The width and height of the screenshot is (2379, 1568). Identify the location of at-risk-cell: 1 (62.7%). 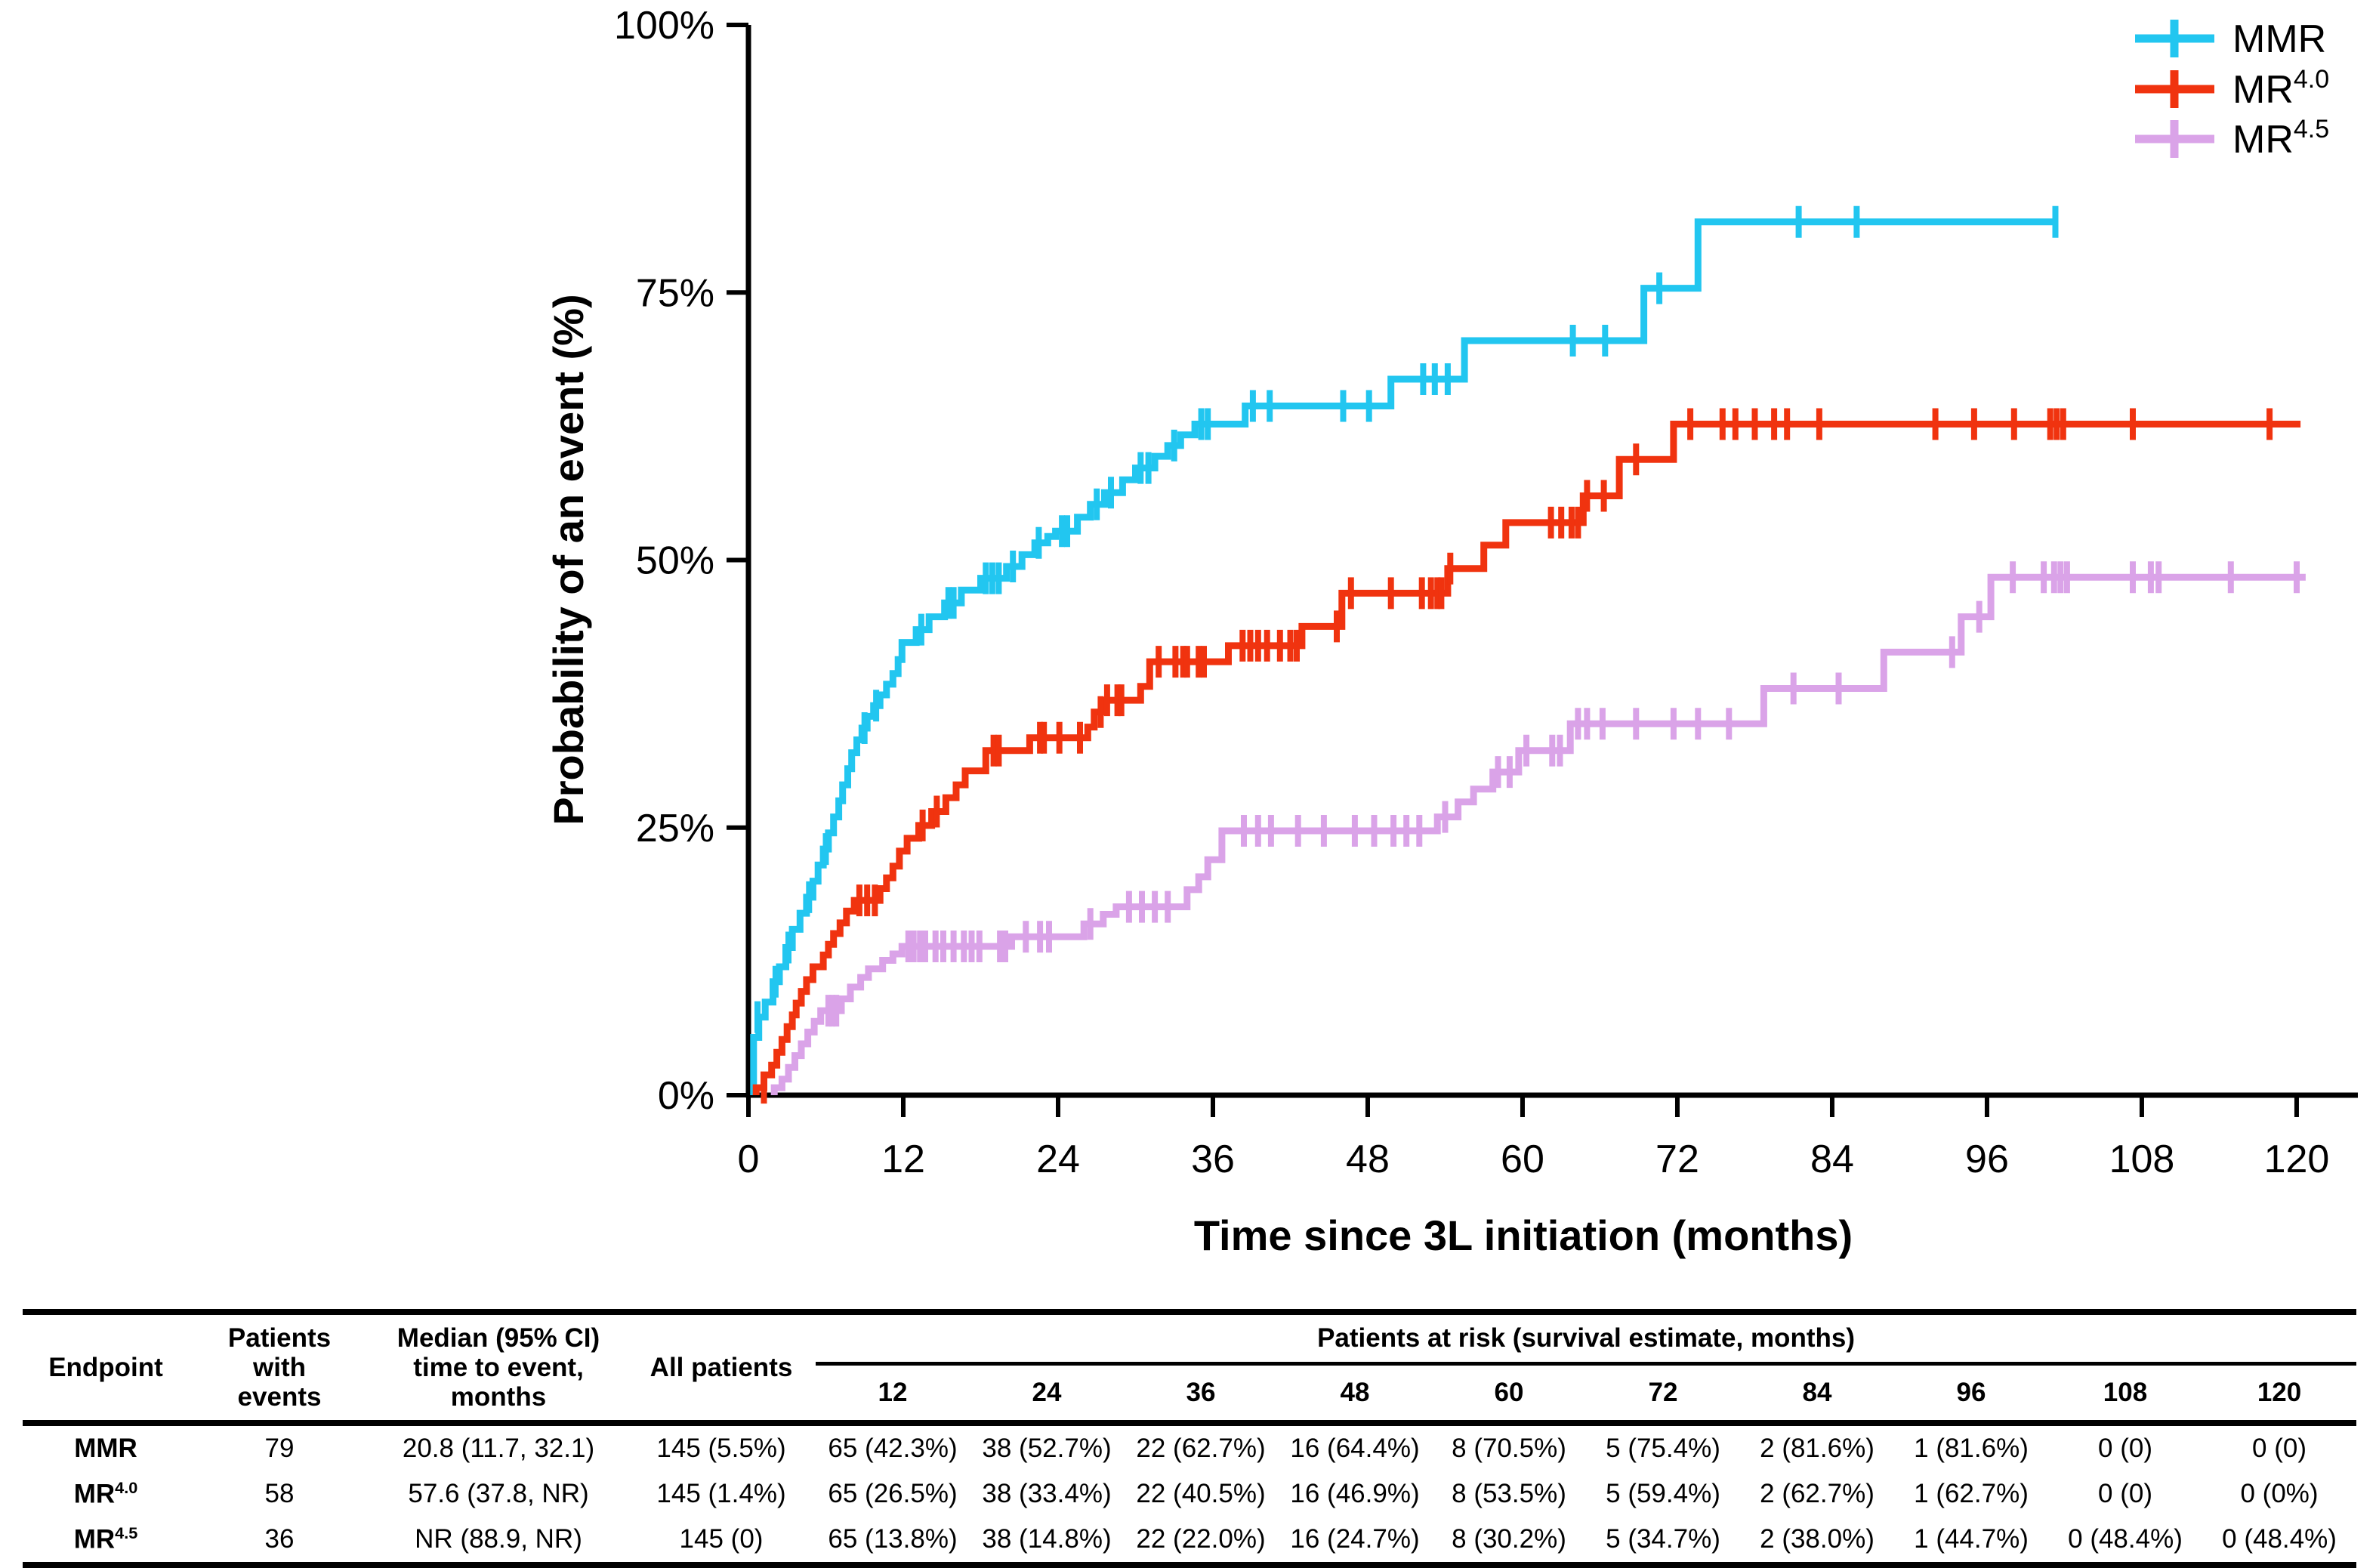
(1971, 1494).